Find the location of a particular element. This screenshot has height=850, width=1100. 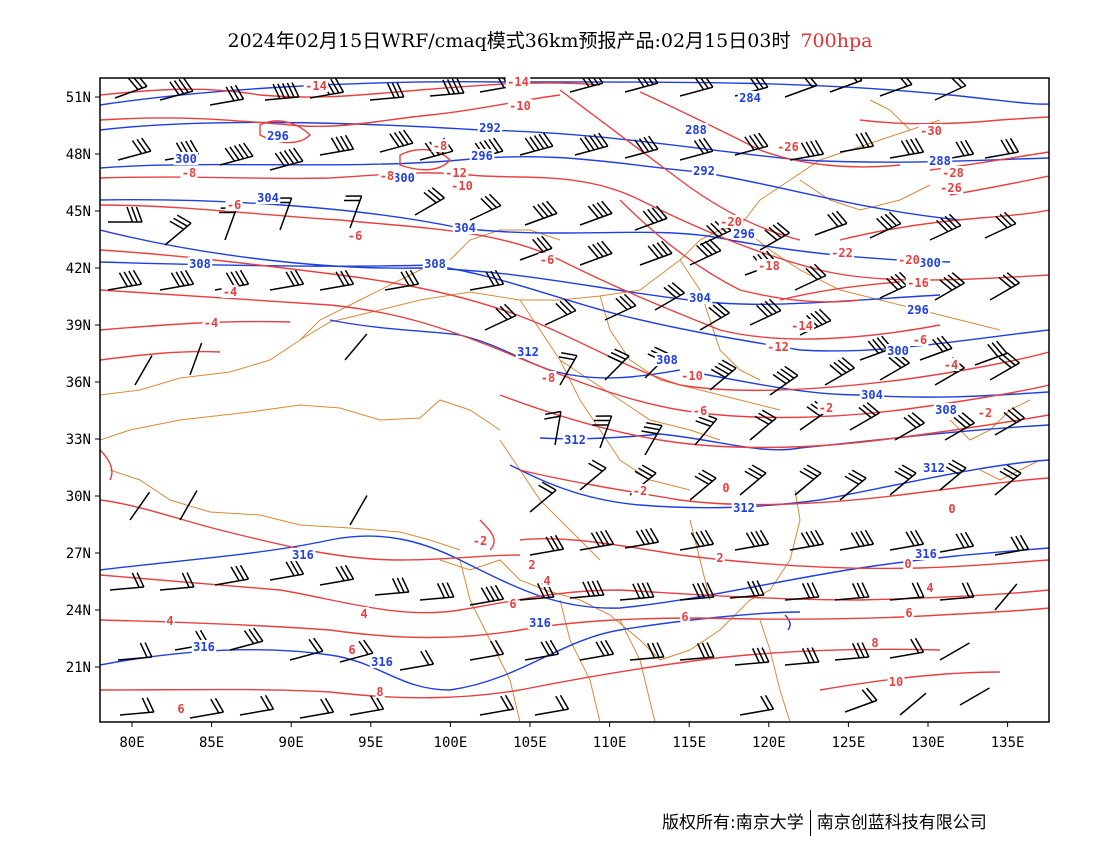

temperature-contour-label: -30 is located at coordinates (931, 131).